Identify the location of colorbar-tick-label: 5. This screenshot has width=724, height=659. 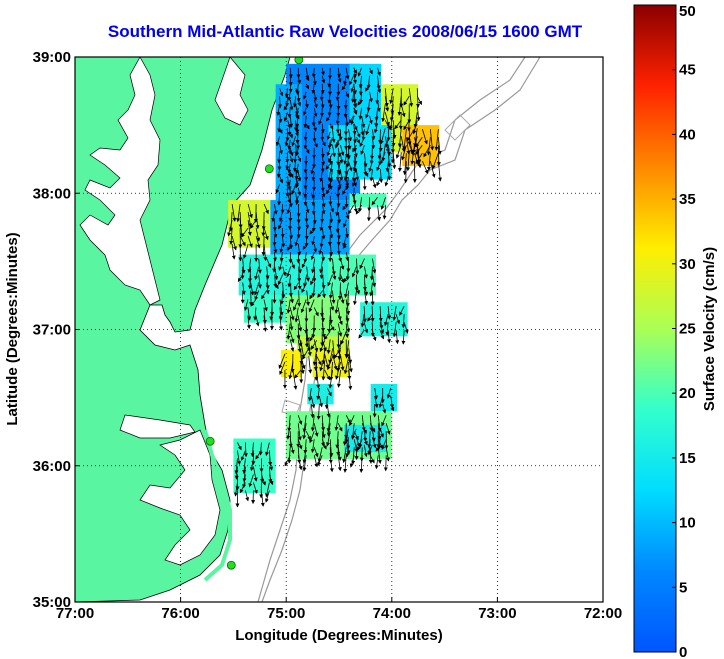
(683, 587).